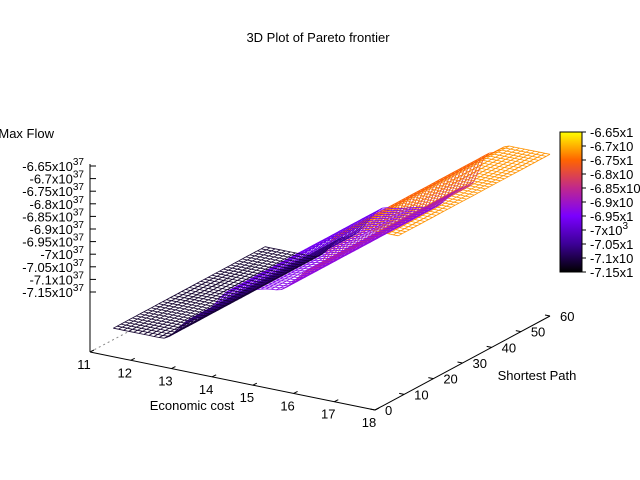 The width and height of the screenshot is (640, 480). I want to click on y-tick, so click(460, 362).